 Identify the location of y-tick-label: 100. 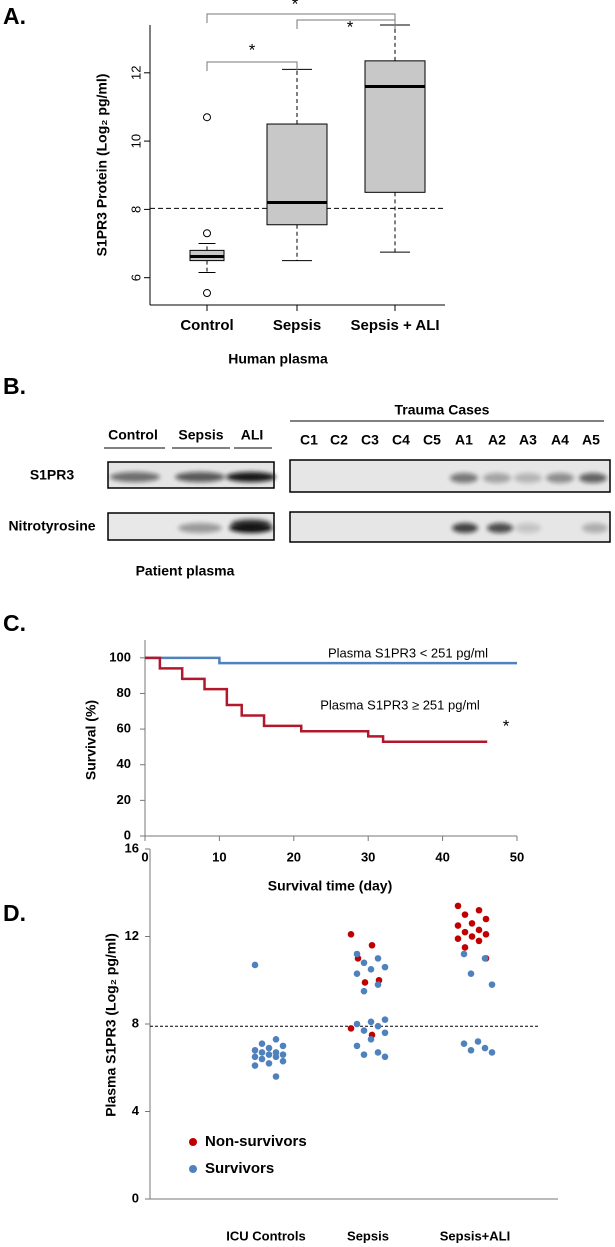
(120, 656).